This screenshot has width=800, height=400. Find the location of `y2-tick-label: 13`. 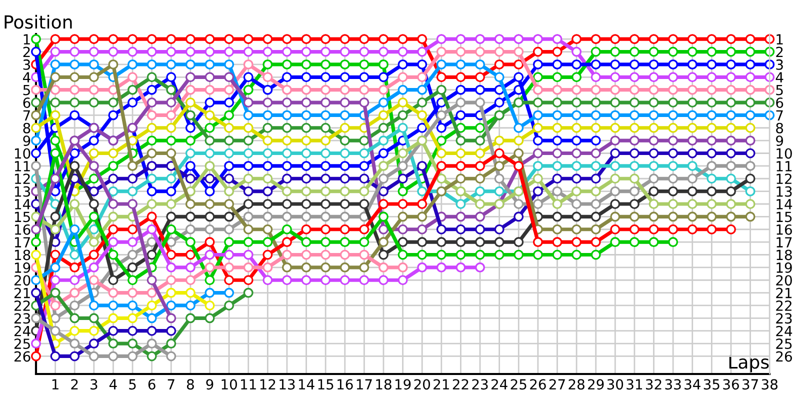

y2-tick-label: 13 is located at coordinates (784, 191).